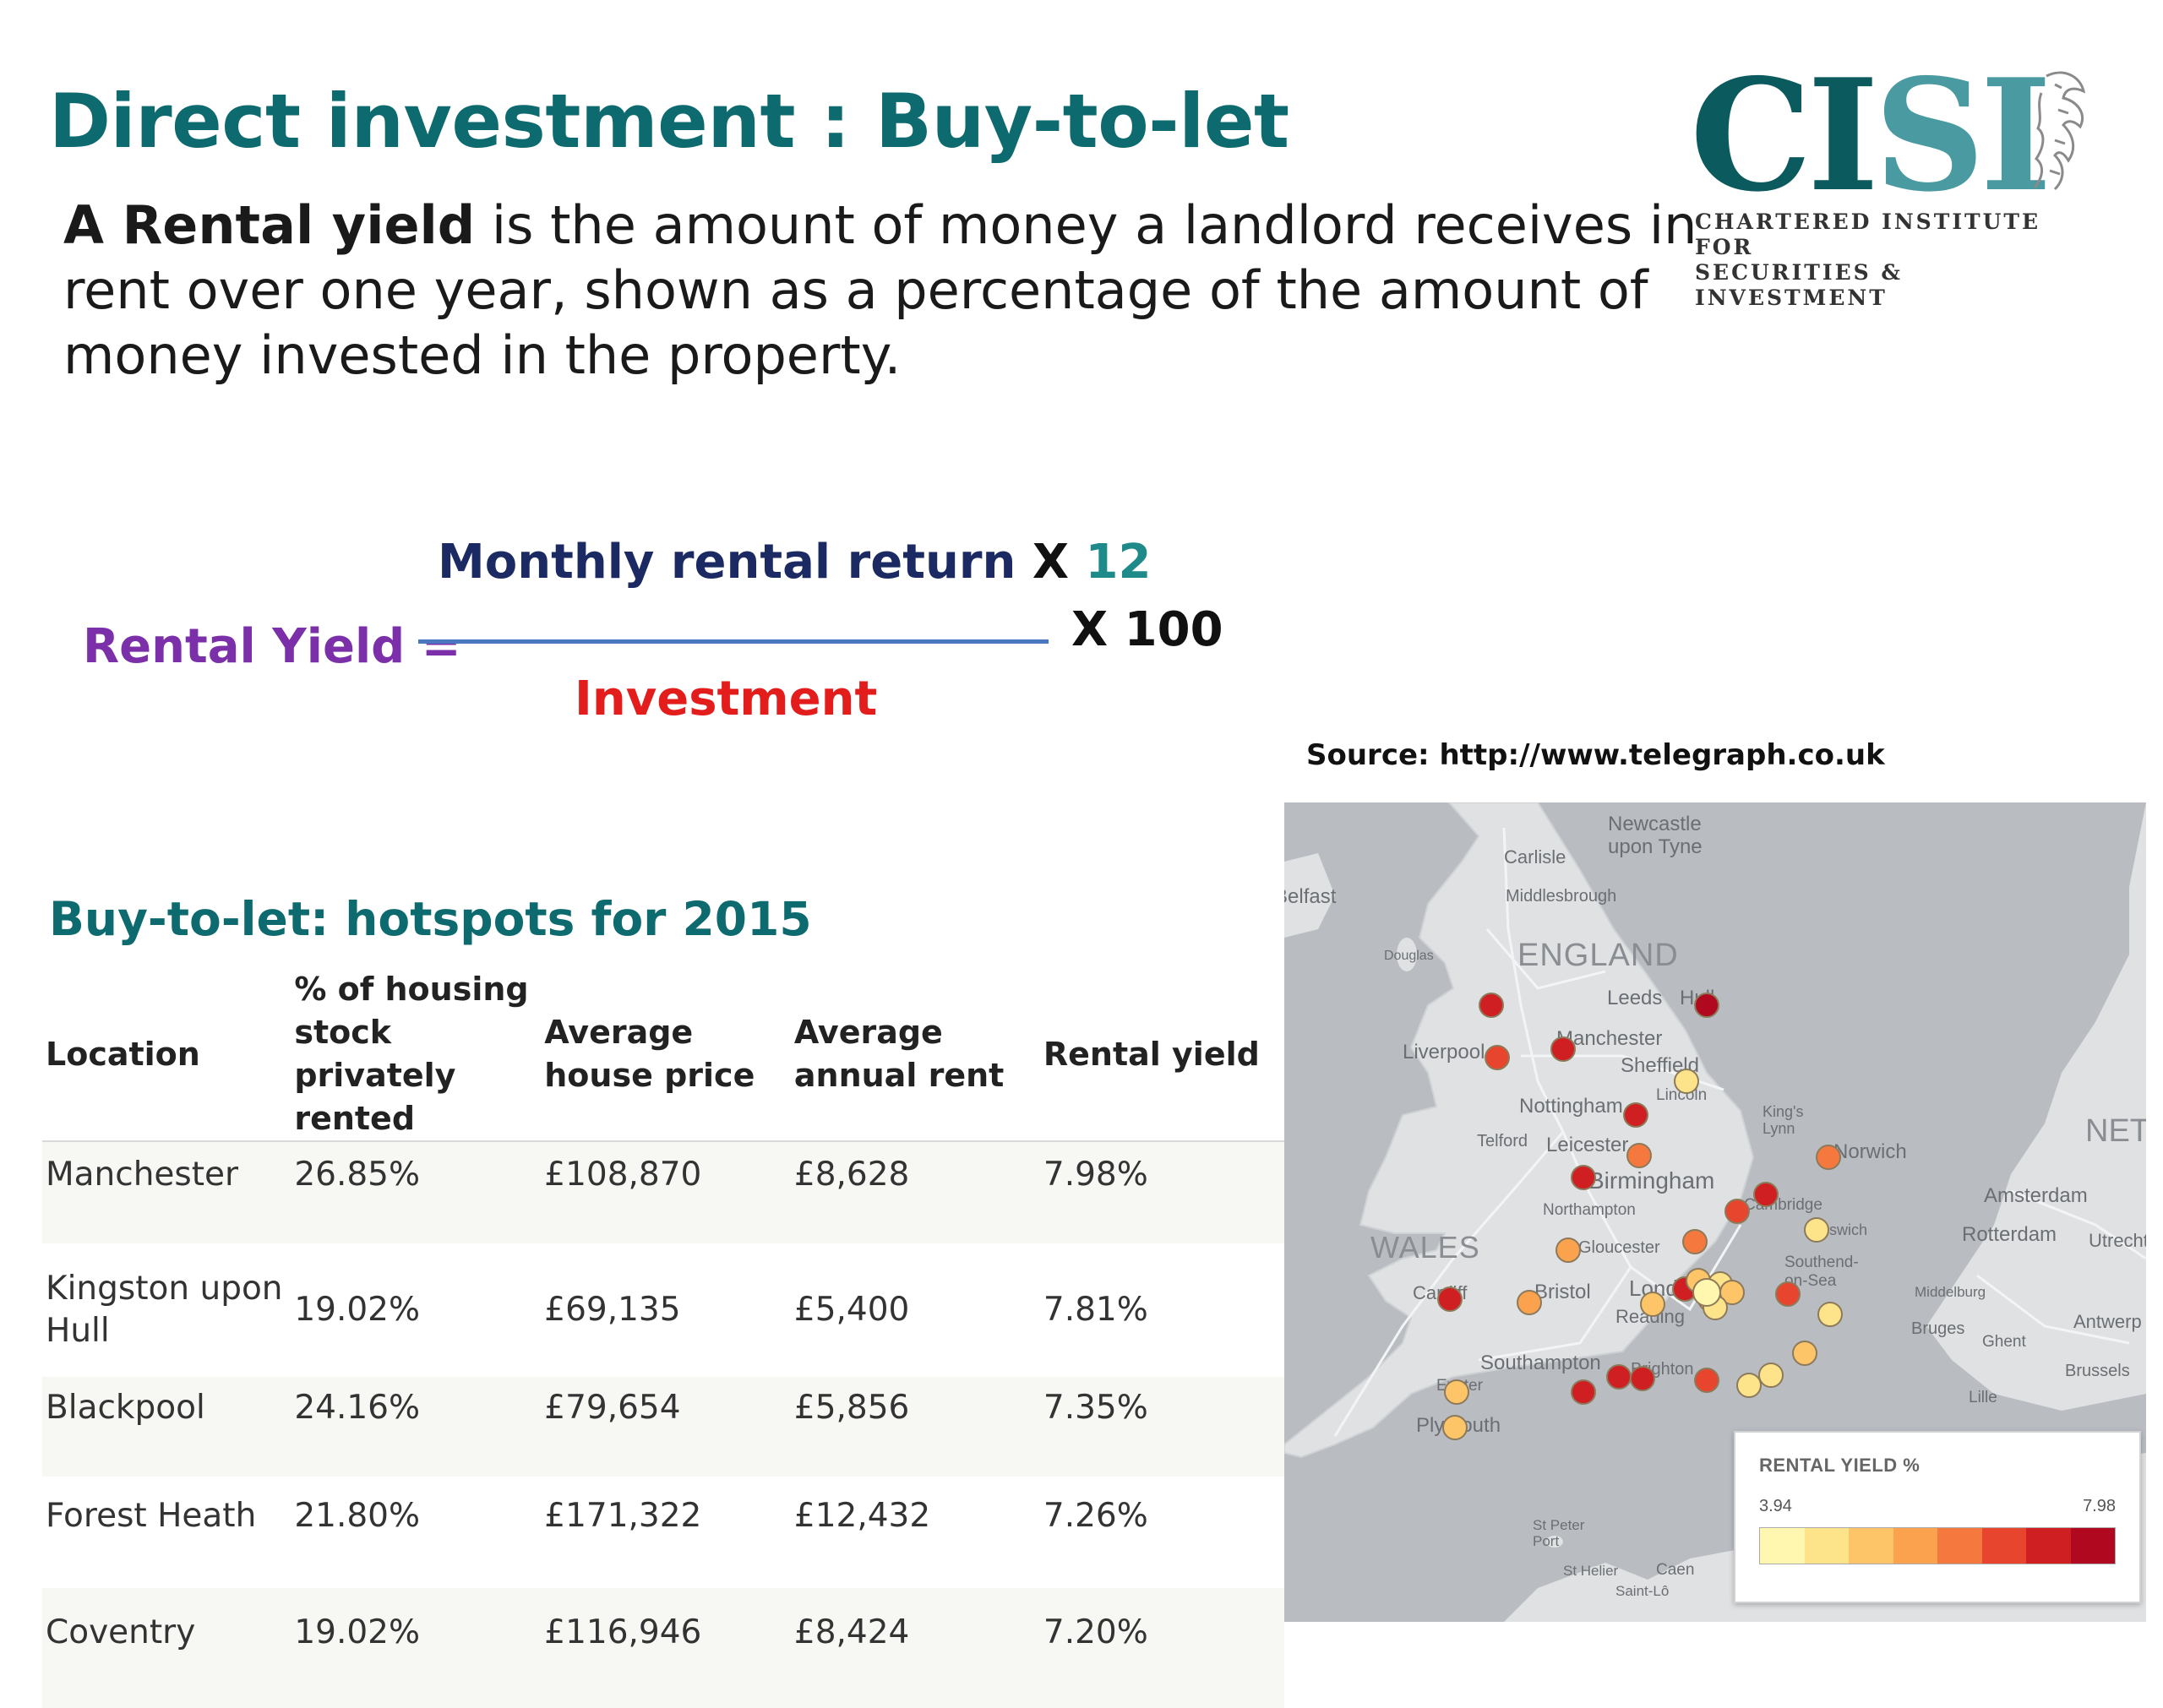 This screenshot has height=1708, width=2163. What do you see at coordinates (1161, 1055) in the screenshot?
I see `header-rental-yield: Rental yield` at bounding box center [1161, 1055].